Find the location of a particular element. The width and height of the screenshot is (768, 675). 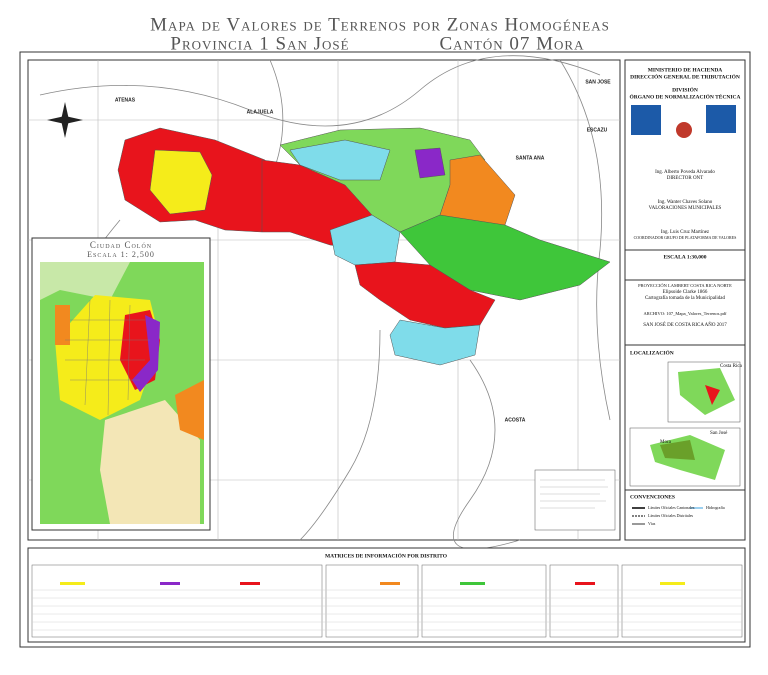

canton: Cantón 07 Mora is located at coordinates (511, 43).